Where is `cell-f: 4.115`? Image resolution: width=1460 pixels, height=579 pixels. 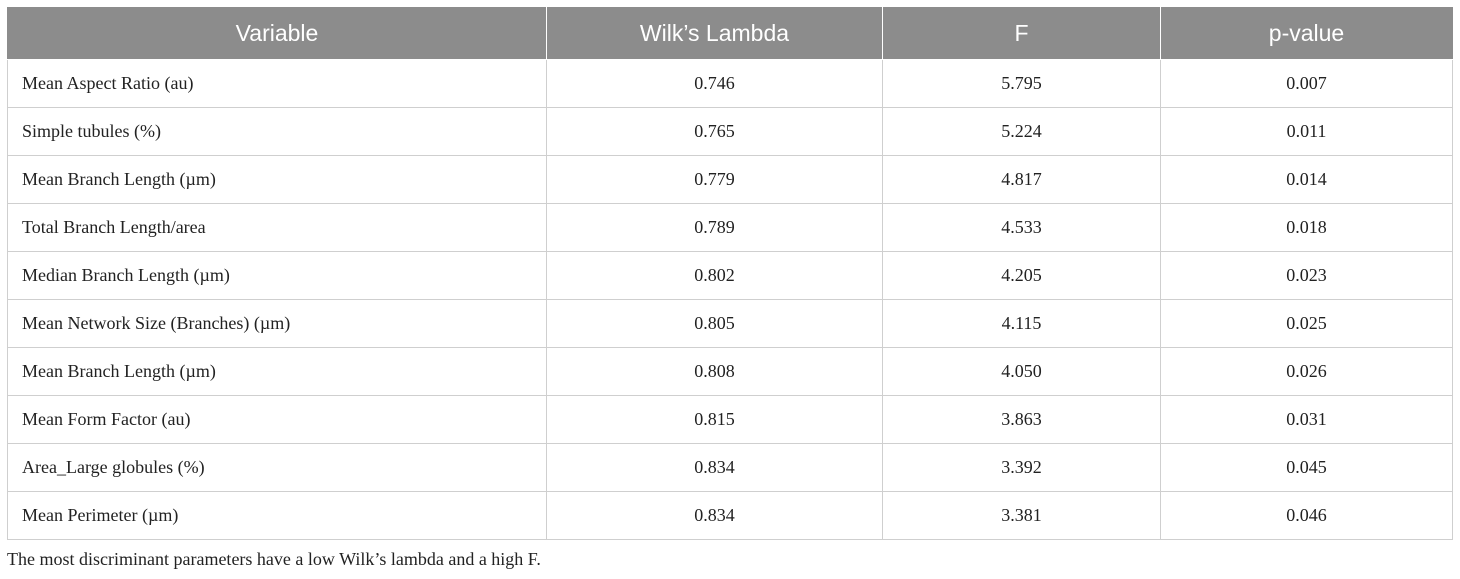
cell-f: 4.115 is located at coordinates (1021, 323).